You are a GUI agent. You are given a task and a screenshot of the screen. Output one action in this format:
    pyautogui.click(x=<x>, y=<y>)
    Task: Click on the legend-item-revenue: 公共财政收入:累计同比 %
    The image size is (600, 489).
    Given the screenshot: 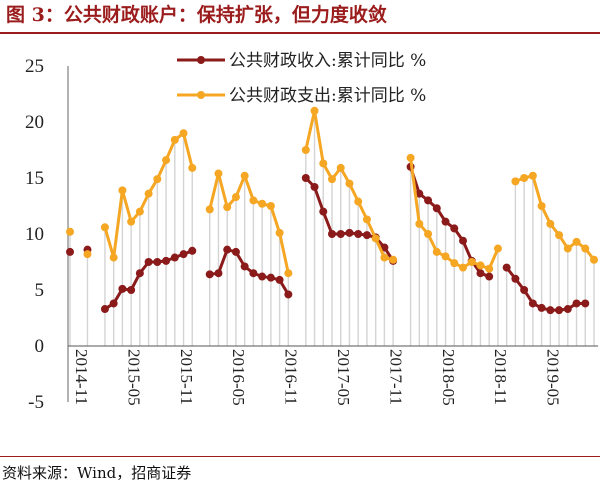 What is the action you would take?
    pyautogui.click(x=301, y=61)
    